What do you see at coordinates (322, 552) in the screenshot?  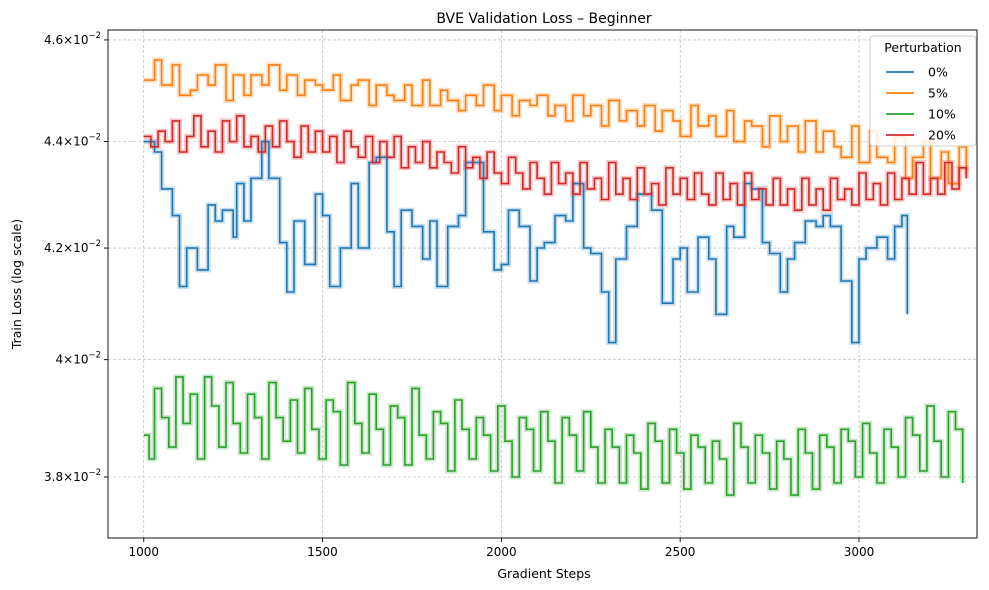 I see `x-tick-label: 1500` at bounding box center [322, 552].